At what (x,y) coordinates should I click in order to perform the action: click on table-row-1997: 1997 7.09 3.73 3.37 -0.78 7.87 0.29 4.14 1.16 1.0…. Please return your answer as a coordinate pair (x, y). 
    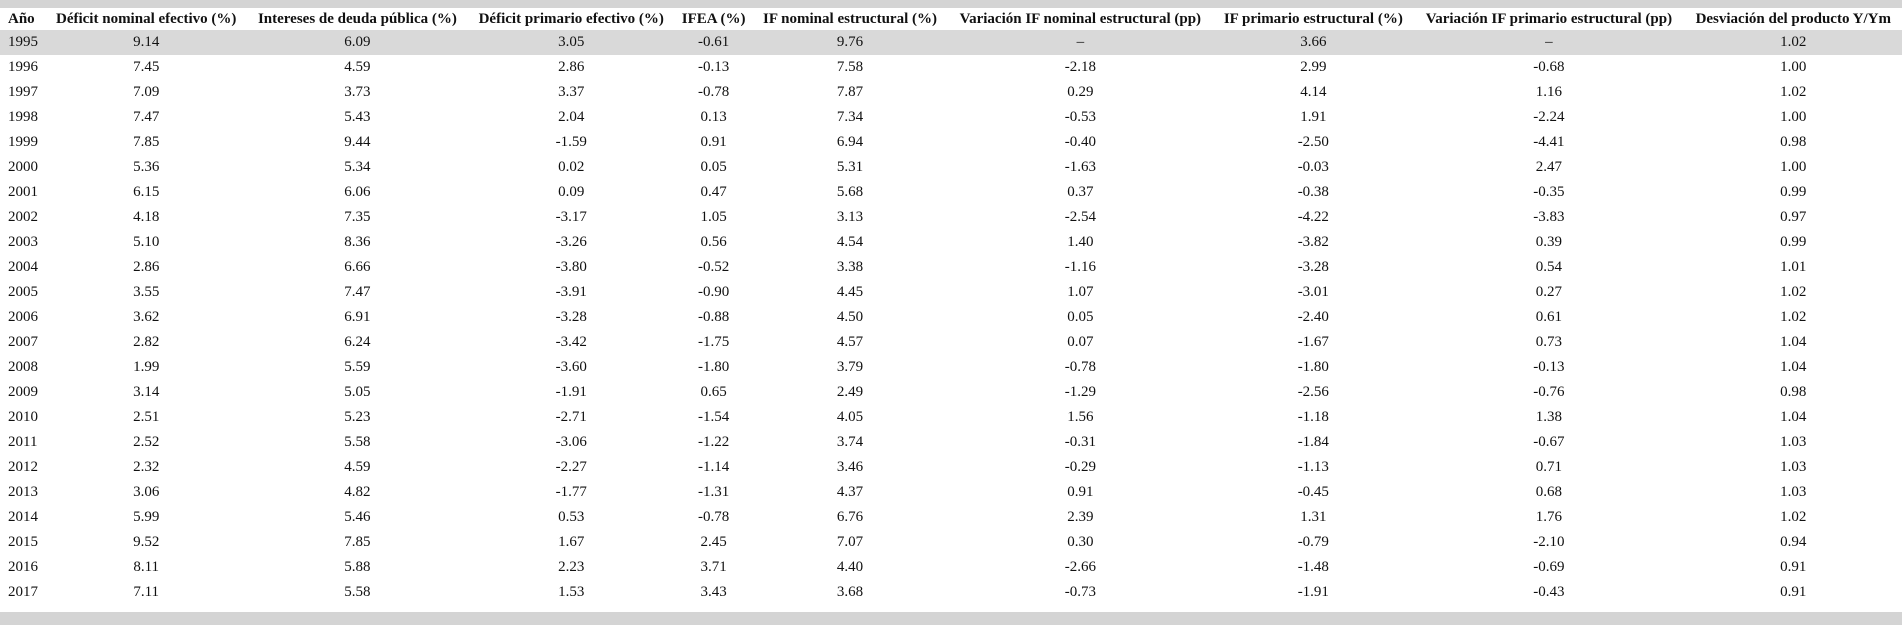
    Looking at the image, I should click on (951, 92).